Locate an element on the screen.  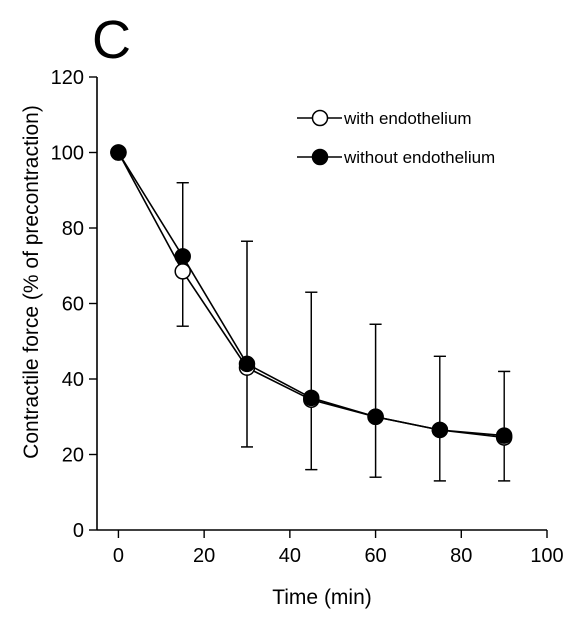
legend: with endothelium without endothelium is located at coordinates (396, 138).